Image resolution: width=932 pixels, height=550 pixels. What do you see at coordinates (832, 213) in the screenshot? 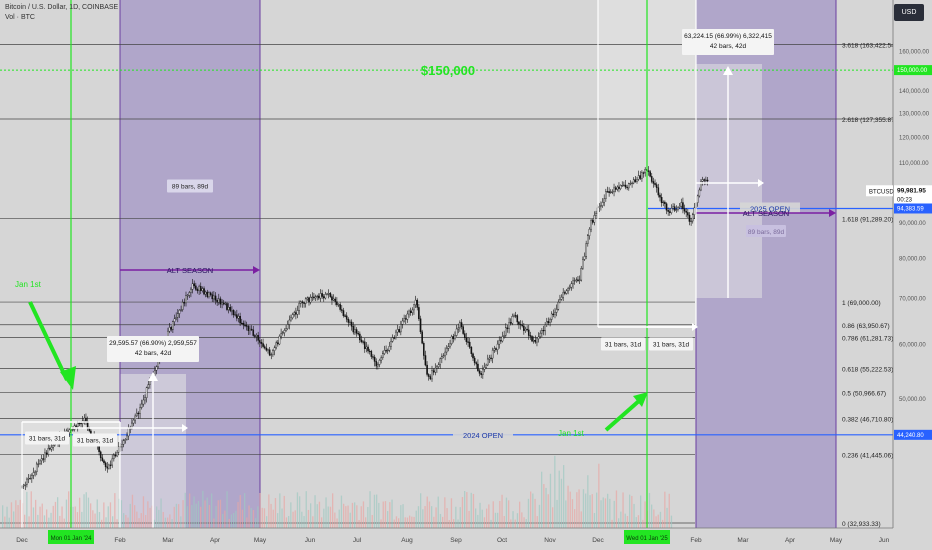
I see `alt-arrow-1-head` at bounding box center [832, 213].